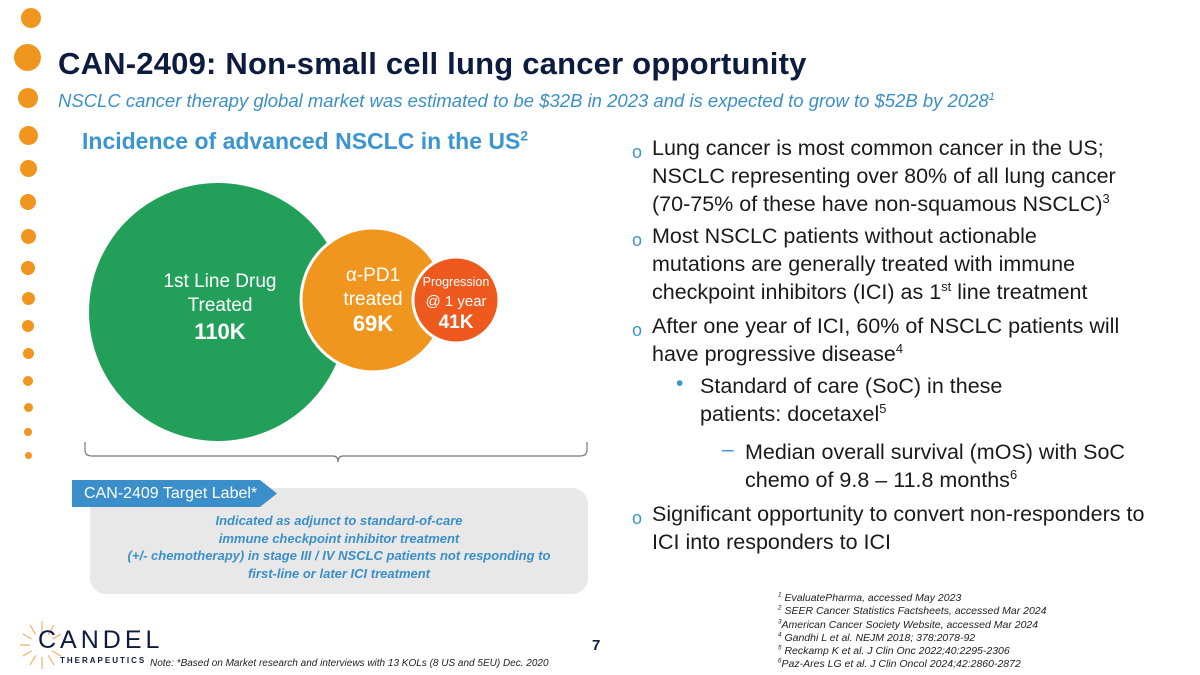  Describe the element at coordinates (780, 622) in the screenshot. I see `ref-number: 3` at that location.